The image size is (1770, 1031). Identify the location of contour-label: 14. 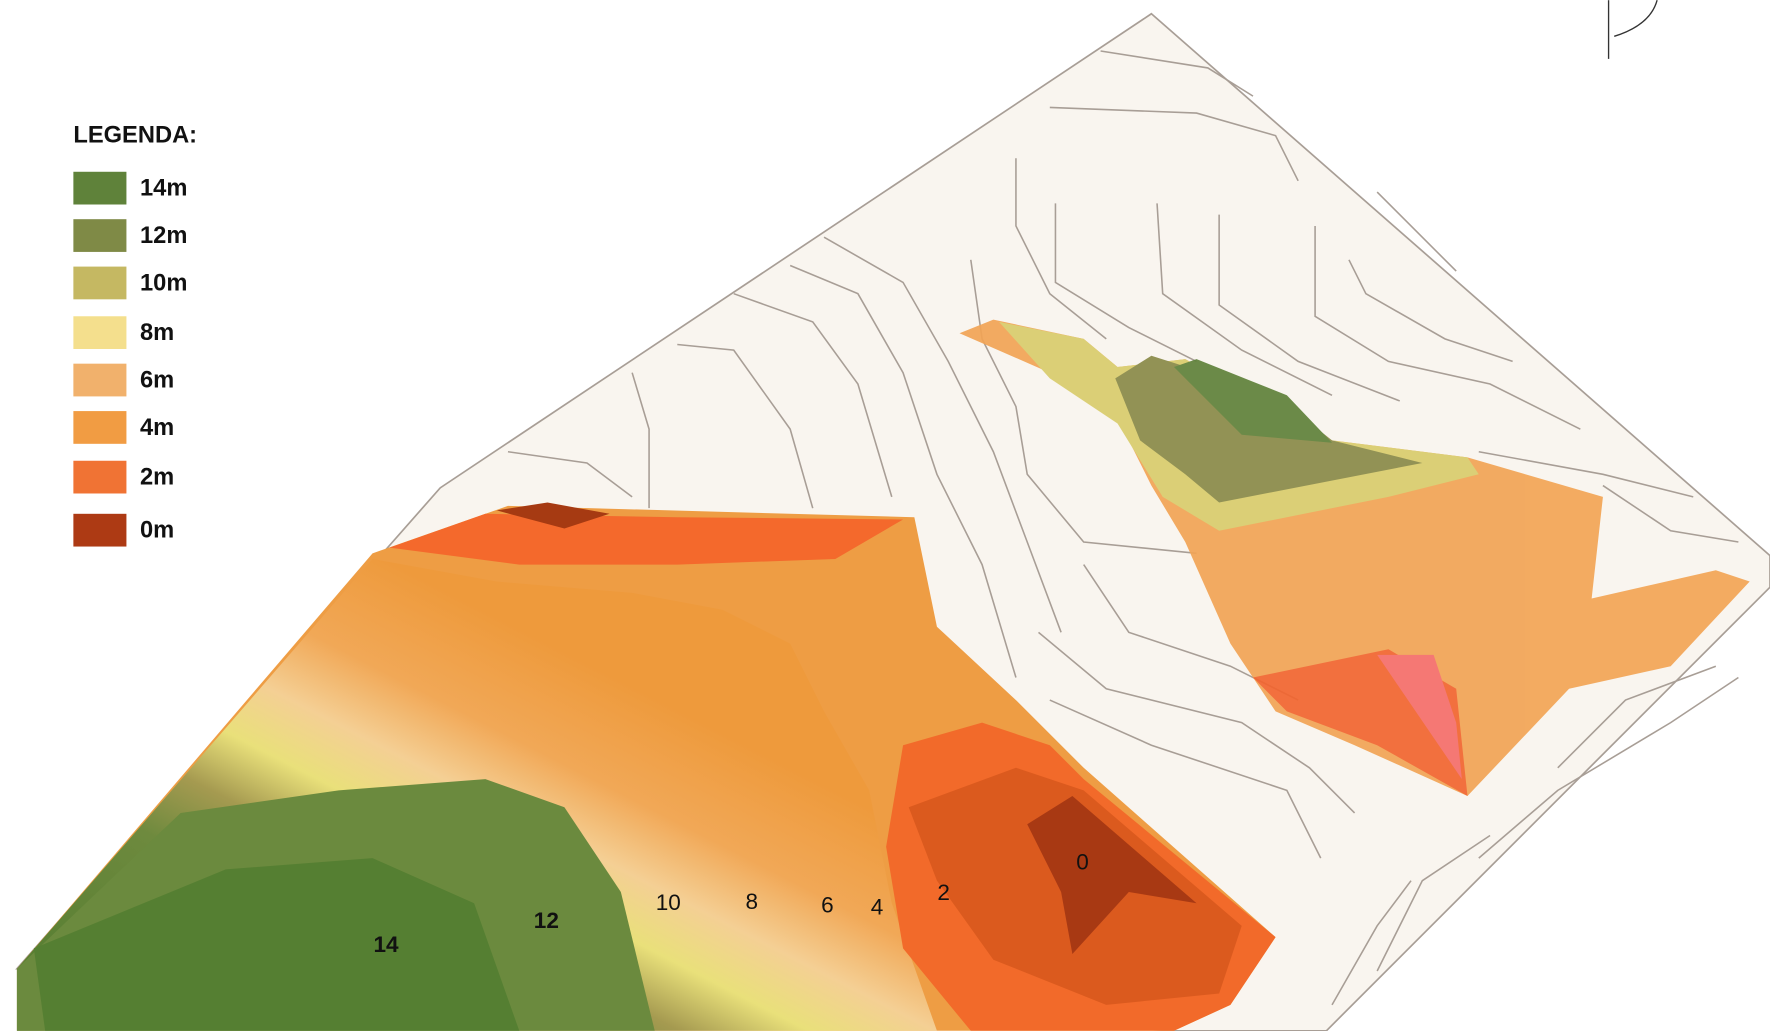
(387, 944).